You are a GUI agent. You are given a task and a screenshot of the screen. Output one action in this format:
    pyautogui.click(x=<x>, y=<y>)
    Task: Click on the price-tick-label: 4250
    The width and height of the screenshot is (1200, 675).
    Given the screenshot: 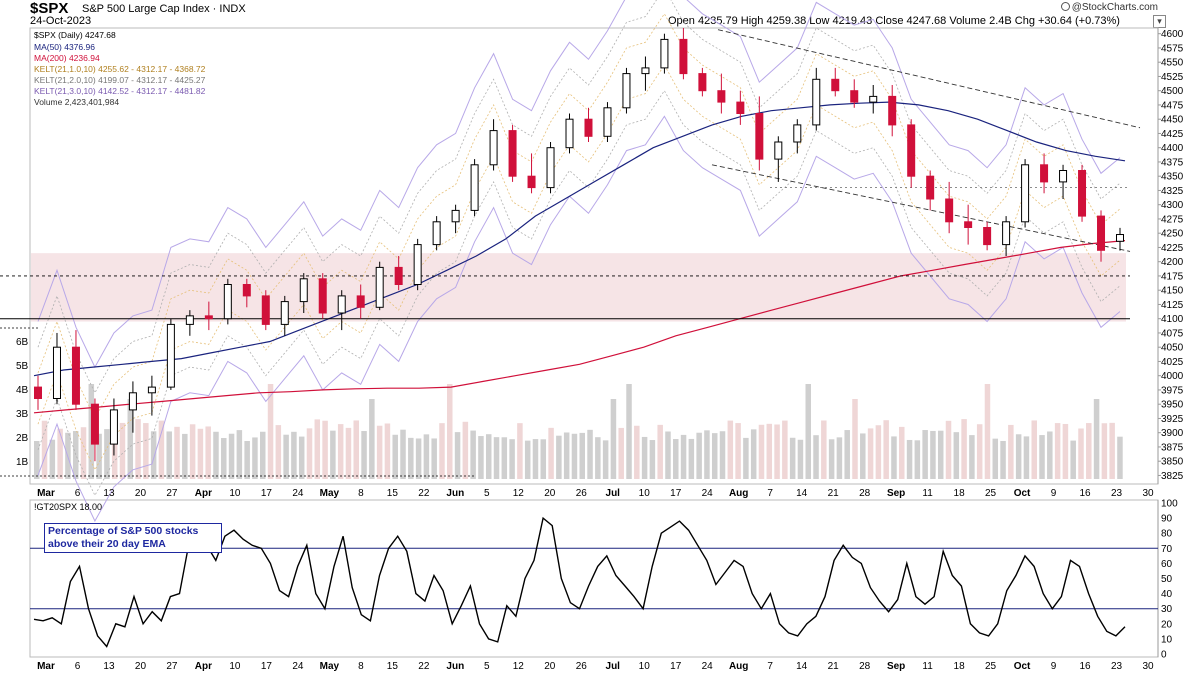 What is the action you would take?
    pyautogui.click(x=1172, y=234)
    